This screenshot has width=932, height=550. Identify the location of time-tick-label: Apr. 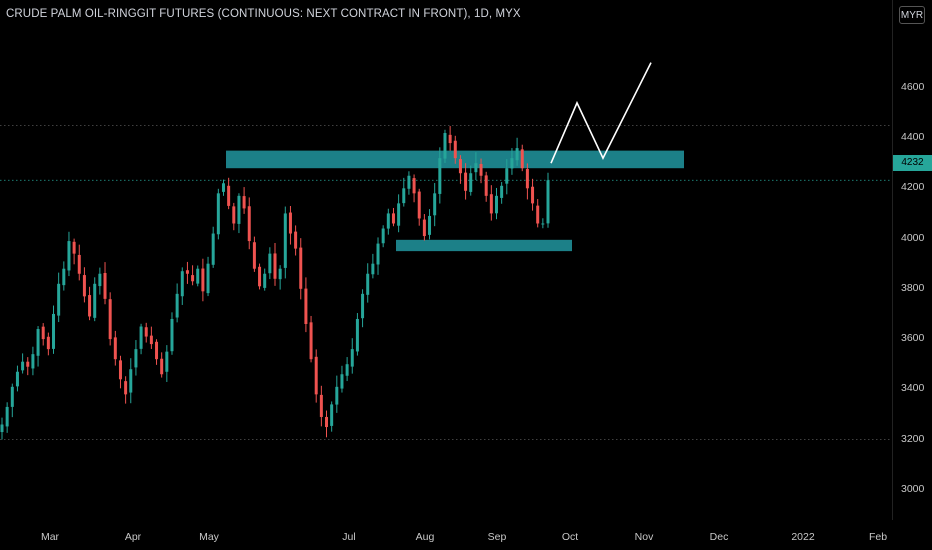
(133, 537).